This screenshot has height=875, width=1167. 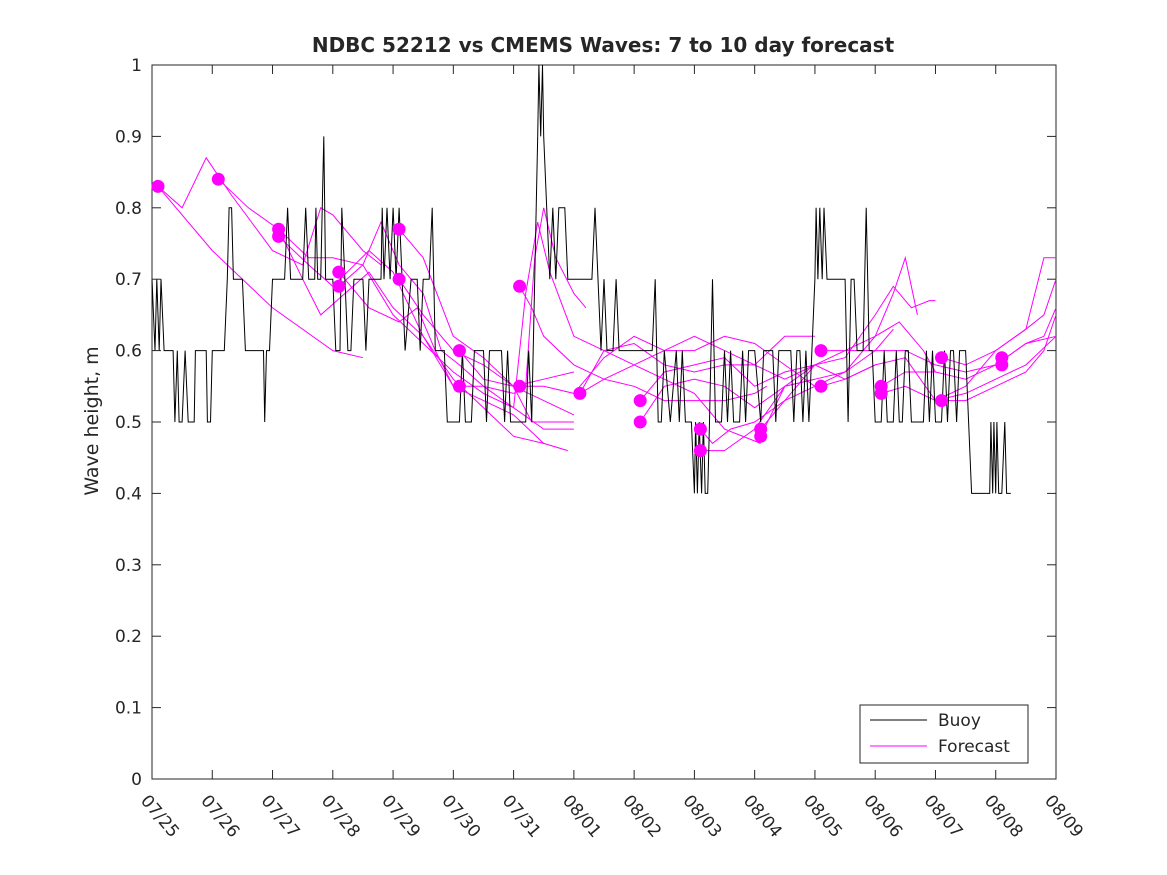 I want to click on y-tick-label: 1, so click(x=136, y=66).